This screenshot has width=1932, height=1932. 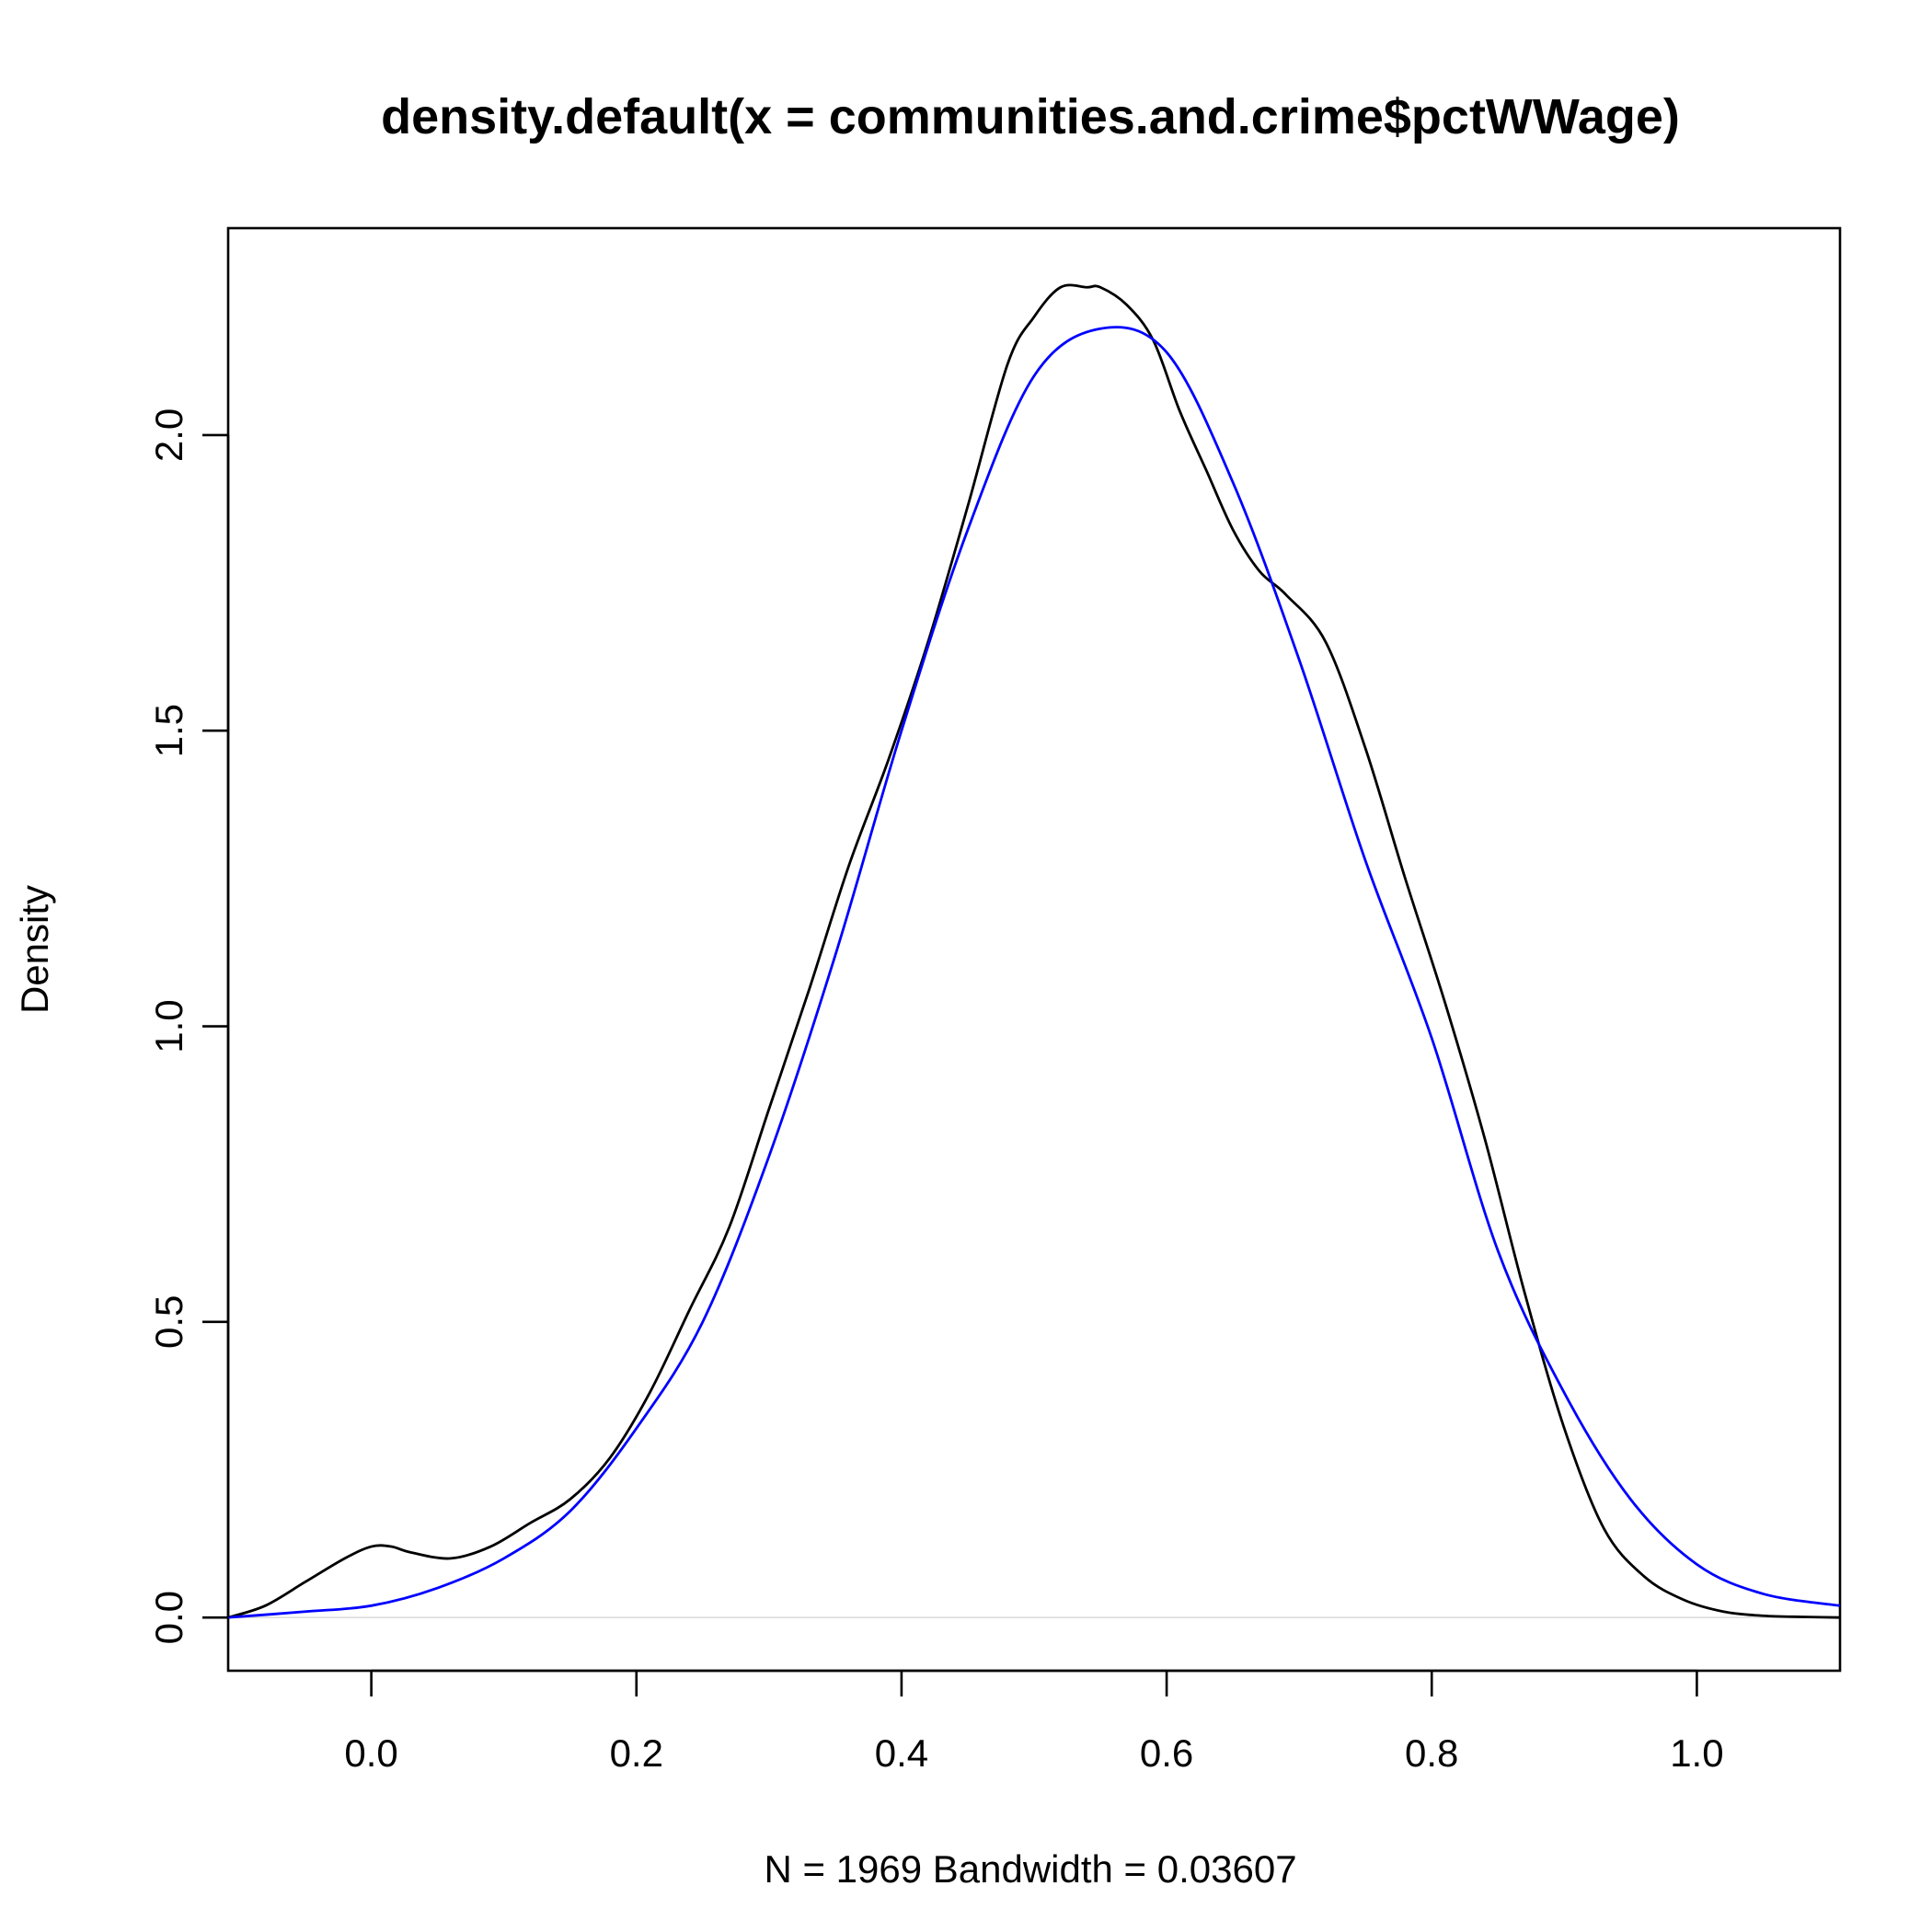 What do you see at coordinates (168, 730) in the screenshot?
I see `y-tick-label: 1.5` at bounding box center [168, 730].